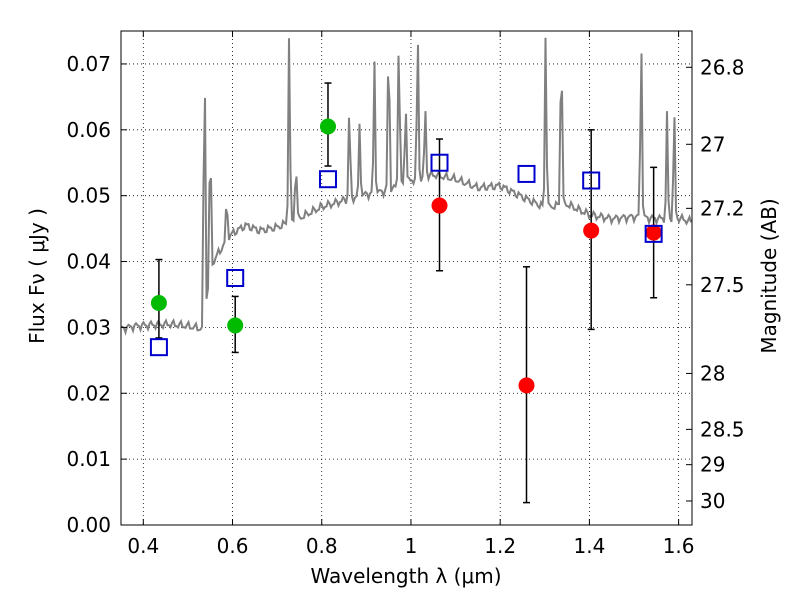  What do you see at coordinates (88, 459) in the screenshot?
I see `y-tick-label-1: 0.01` at bounding box center [88, 459].